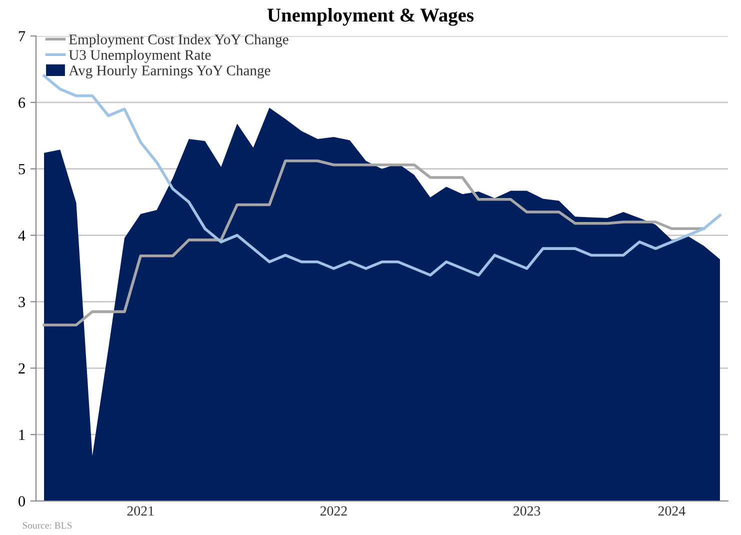  Describe the element at coordinates (333, 511) in the screenshot. I see `x-tick-label: 2022` at that location.